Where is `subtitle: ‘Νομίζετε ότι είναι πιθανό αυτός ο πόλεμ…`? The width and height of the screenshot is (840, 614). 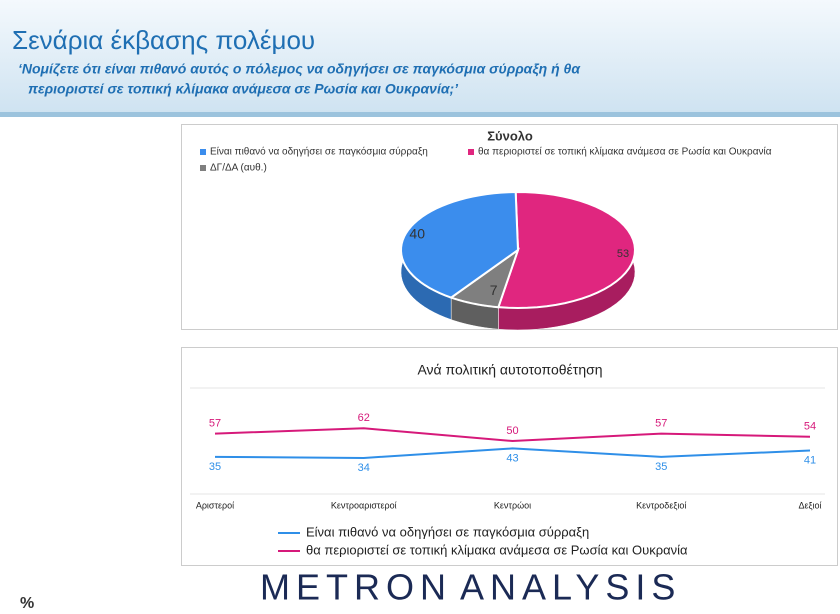
subtitle: ‘Νομίζετε ότι είναι πιθανό αυτός ο πόλεμ… is located at coordinates (299, 69).